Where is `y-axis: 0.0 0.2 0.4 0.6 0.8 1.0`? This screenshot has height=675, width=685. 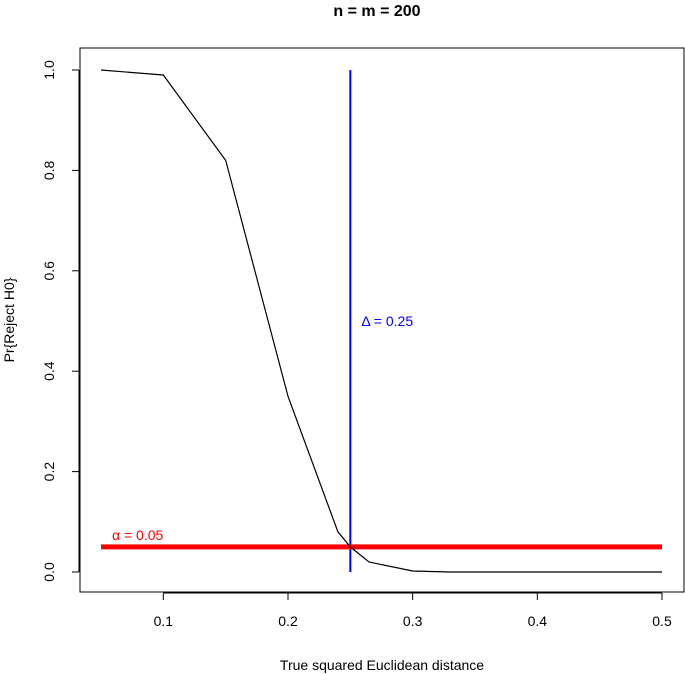 y-axis: 0.0 0.2 0.4 0.6 0.8 1.0 is located at coordinates (60, 321).